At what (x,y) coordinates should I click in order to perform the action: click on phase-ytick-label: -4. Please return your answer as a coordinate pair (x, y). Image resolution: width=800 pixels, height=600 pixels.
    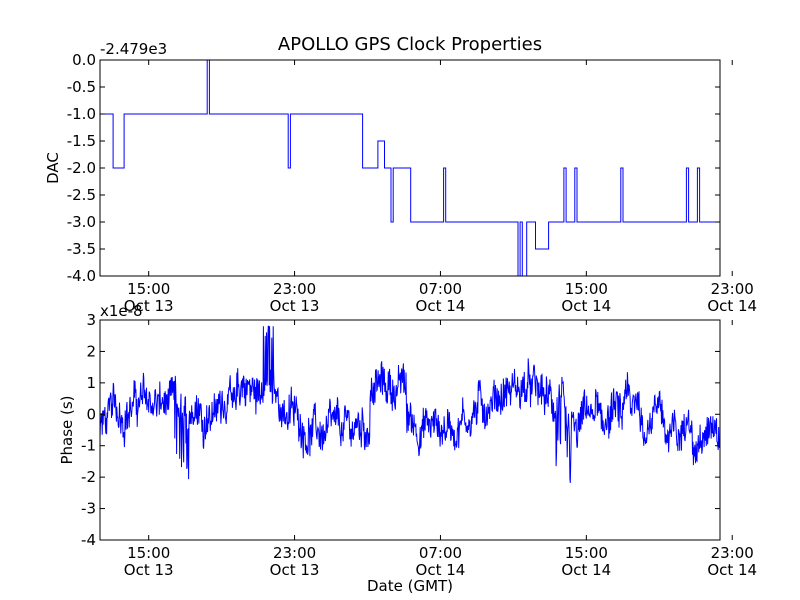
    Looking at the image, I should click on (88, 540).